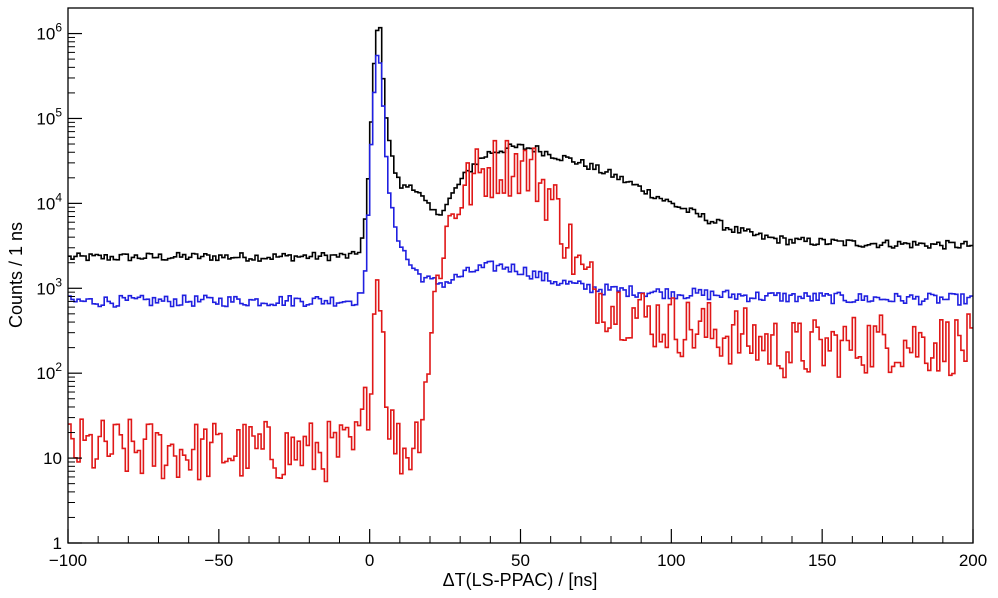  What do you see at coordinates (57, 543) in the screenshot?
I see `y-tick-label: 1` at bounding box center [57, 543].